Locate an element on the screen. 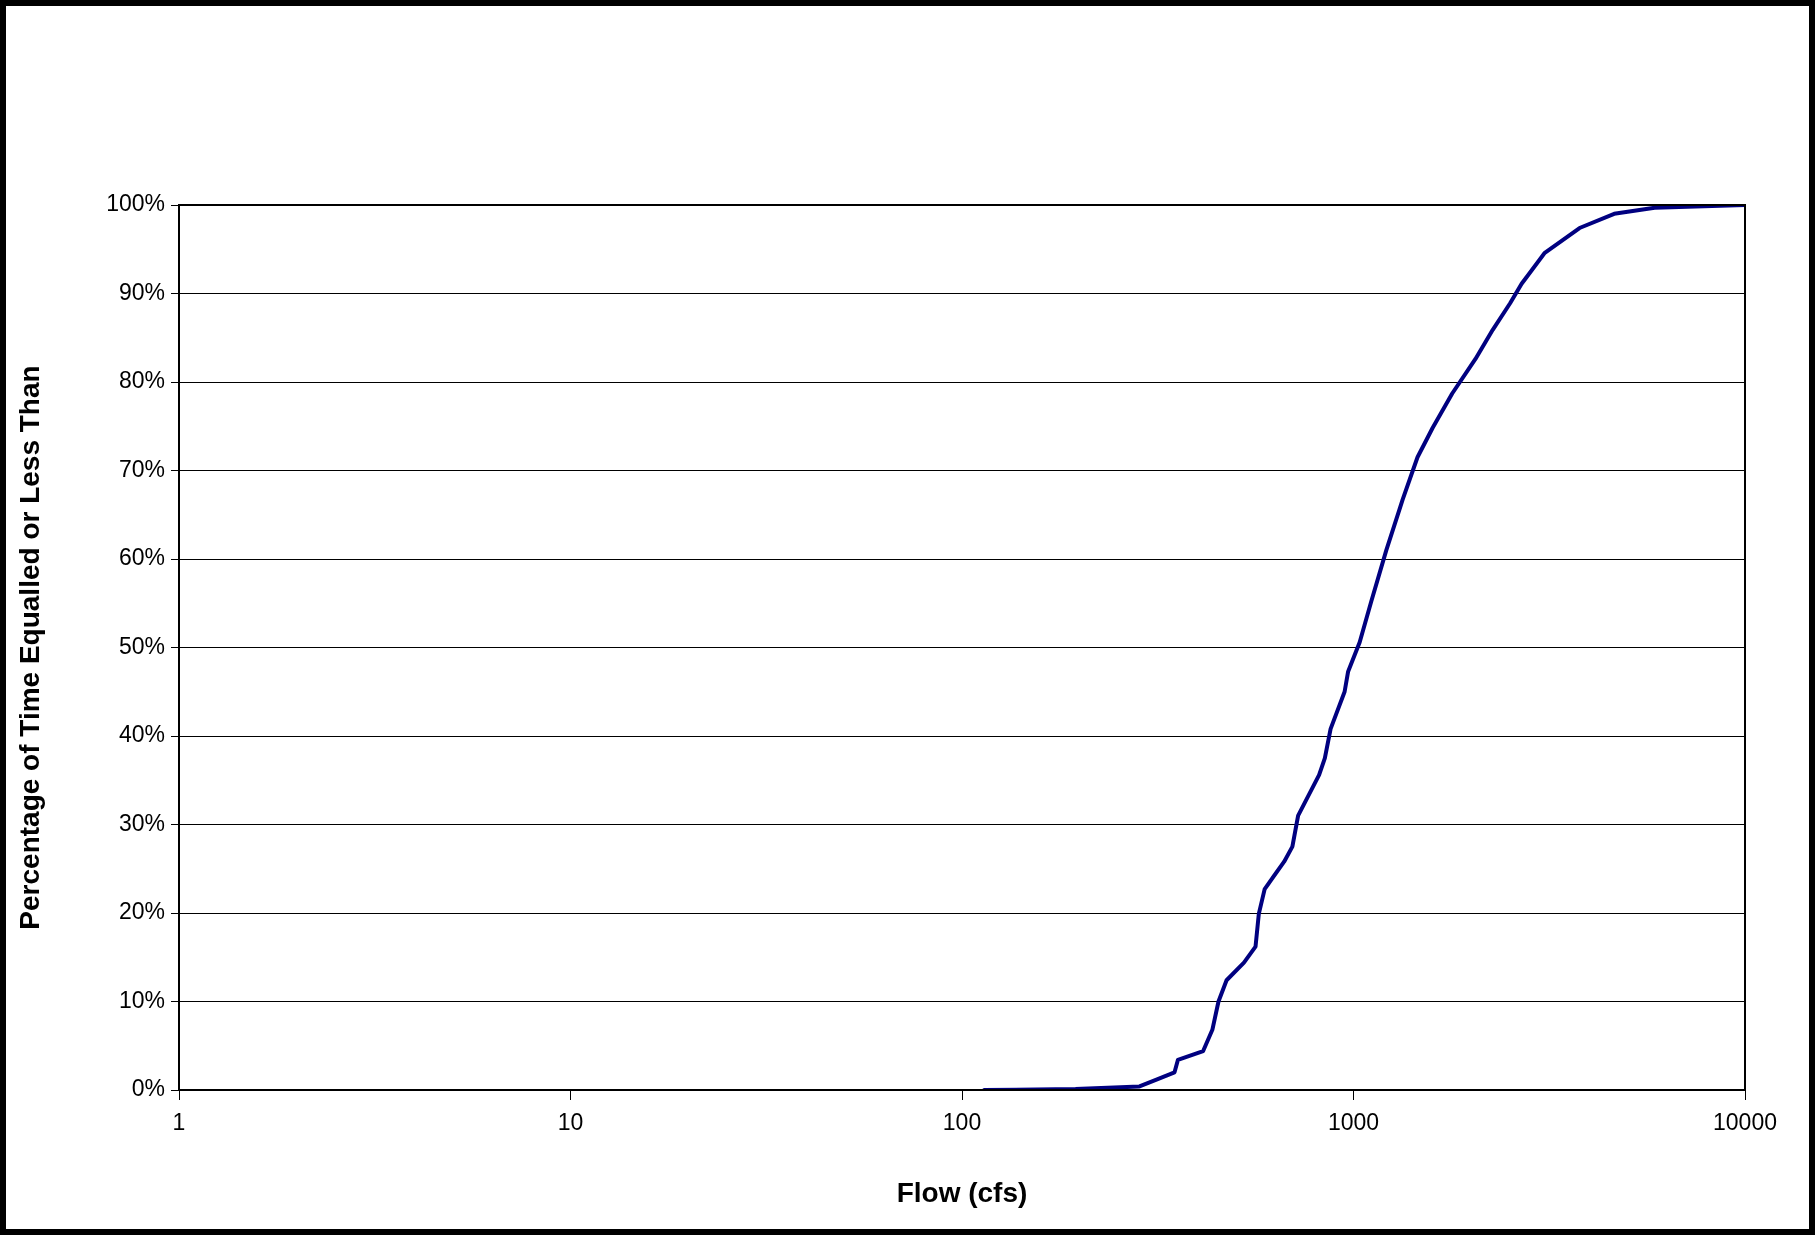 The height and width of the screenshot is (1235, 1815). y-tick-label: 30% is located at coordinates (141, 822).